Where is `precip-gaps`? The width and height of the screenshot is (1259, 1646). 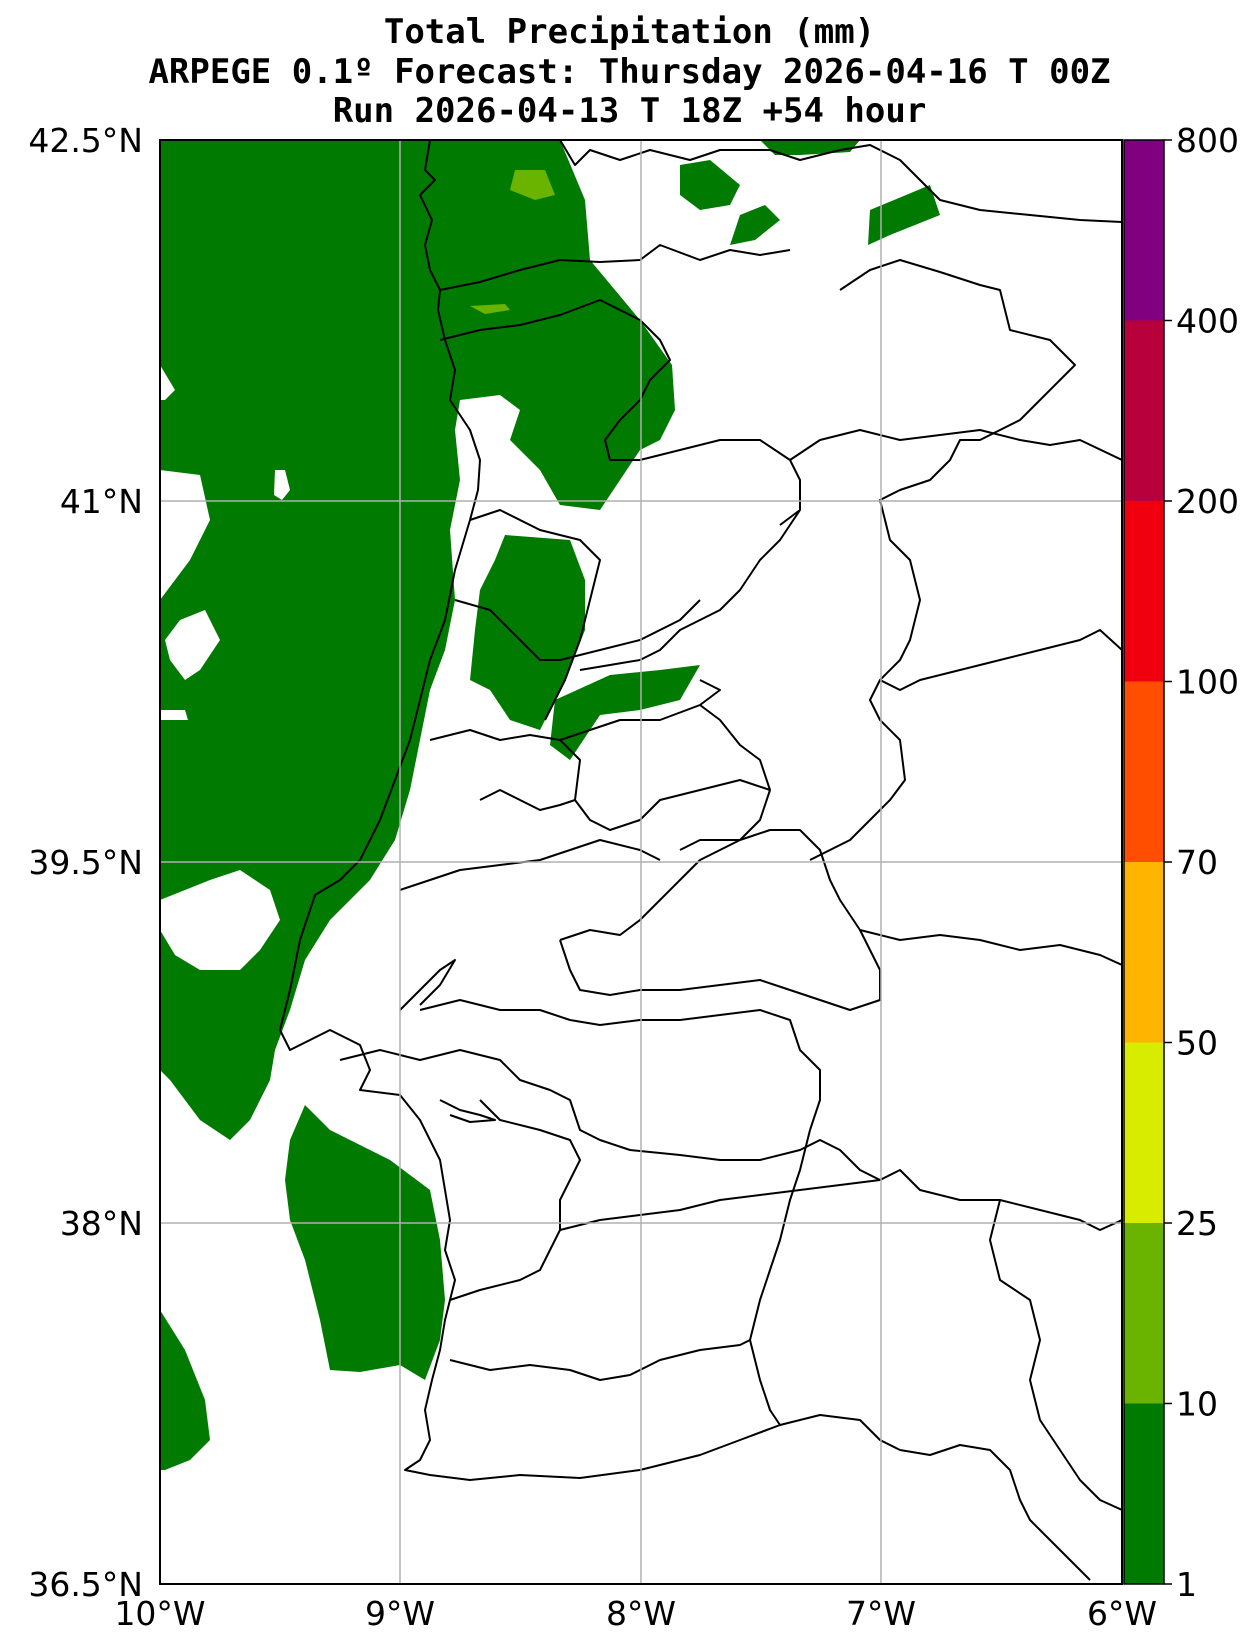 precip-gaps is located at coordinates (225, 667).